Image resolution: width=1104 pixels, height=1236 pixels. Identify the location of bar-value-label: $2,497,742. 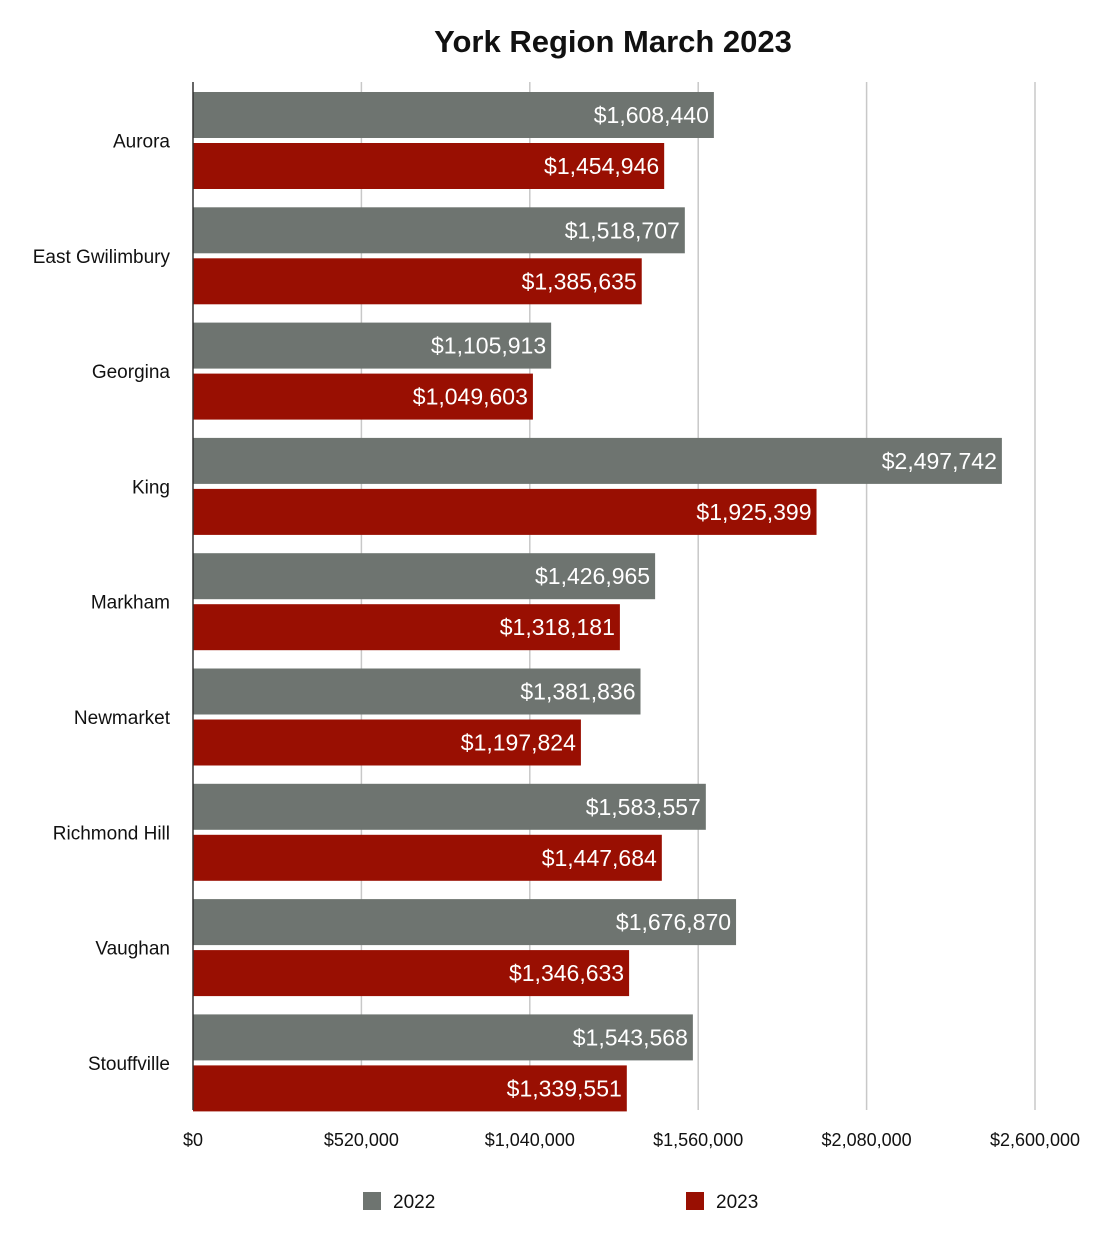
(939, 461).